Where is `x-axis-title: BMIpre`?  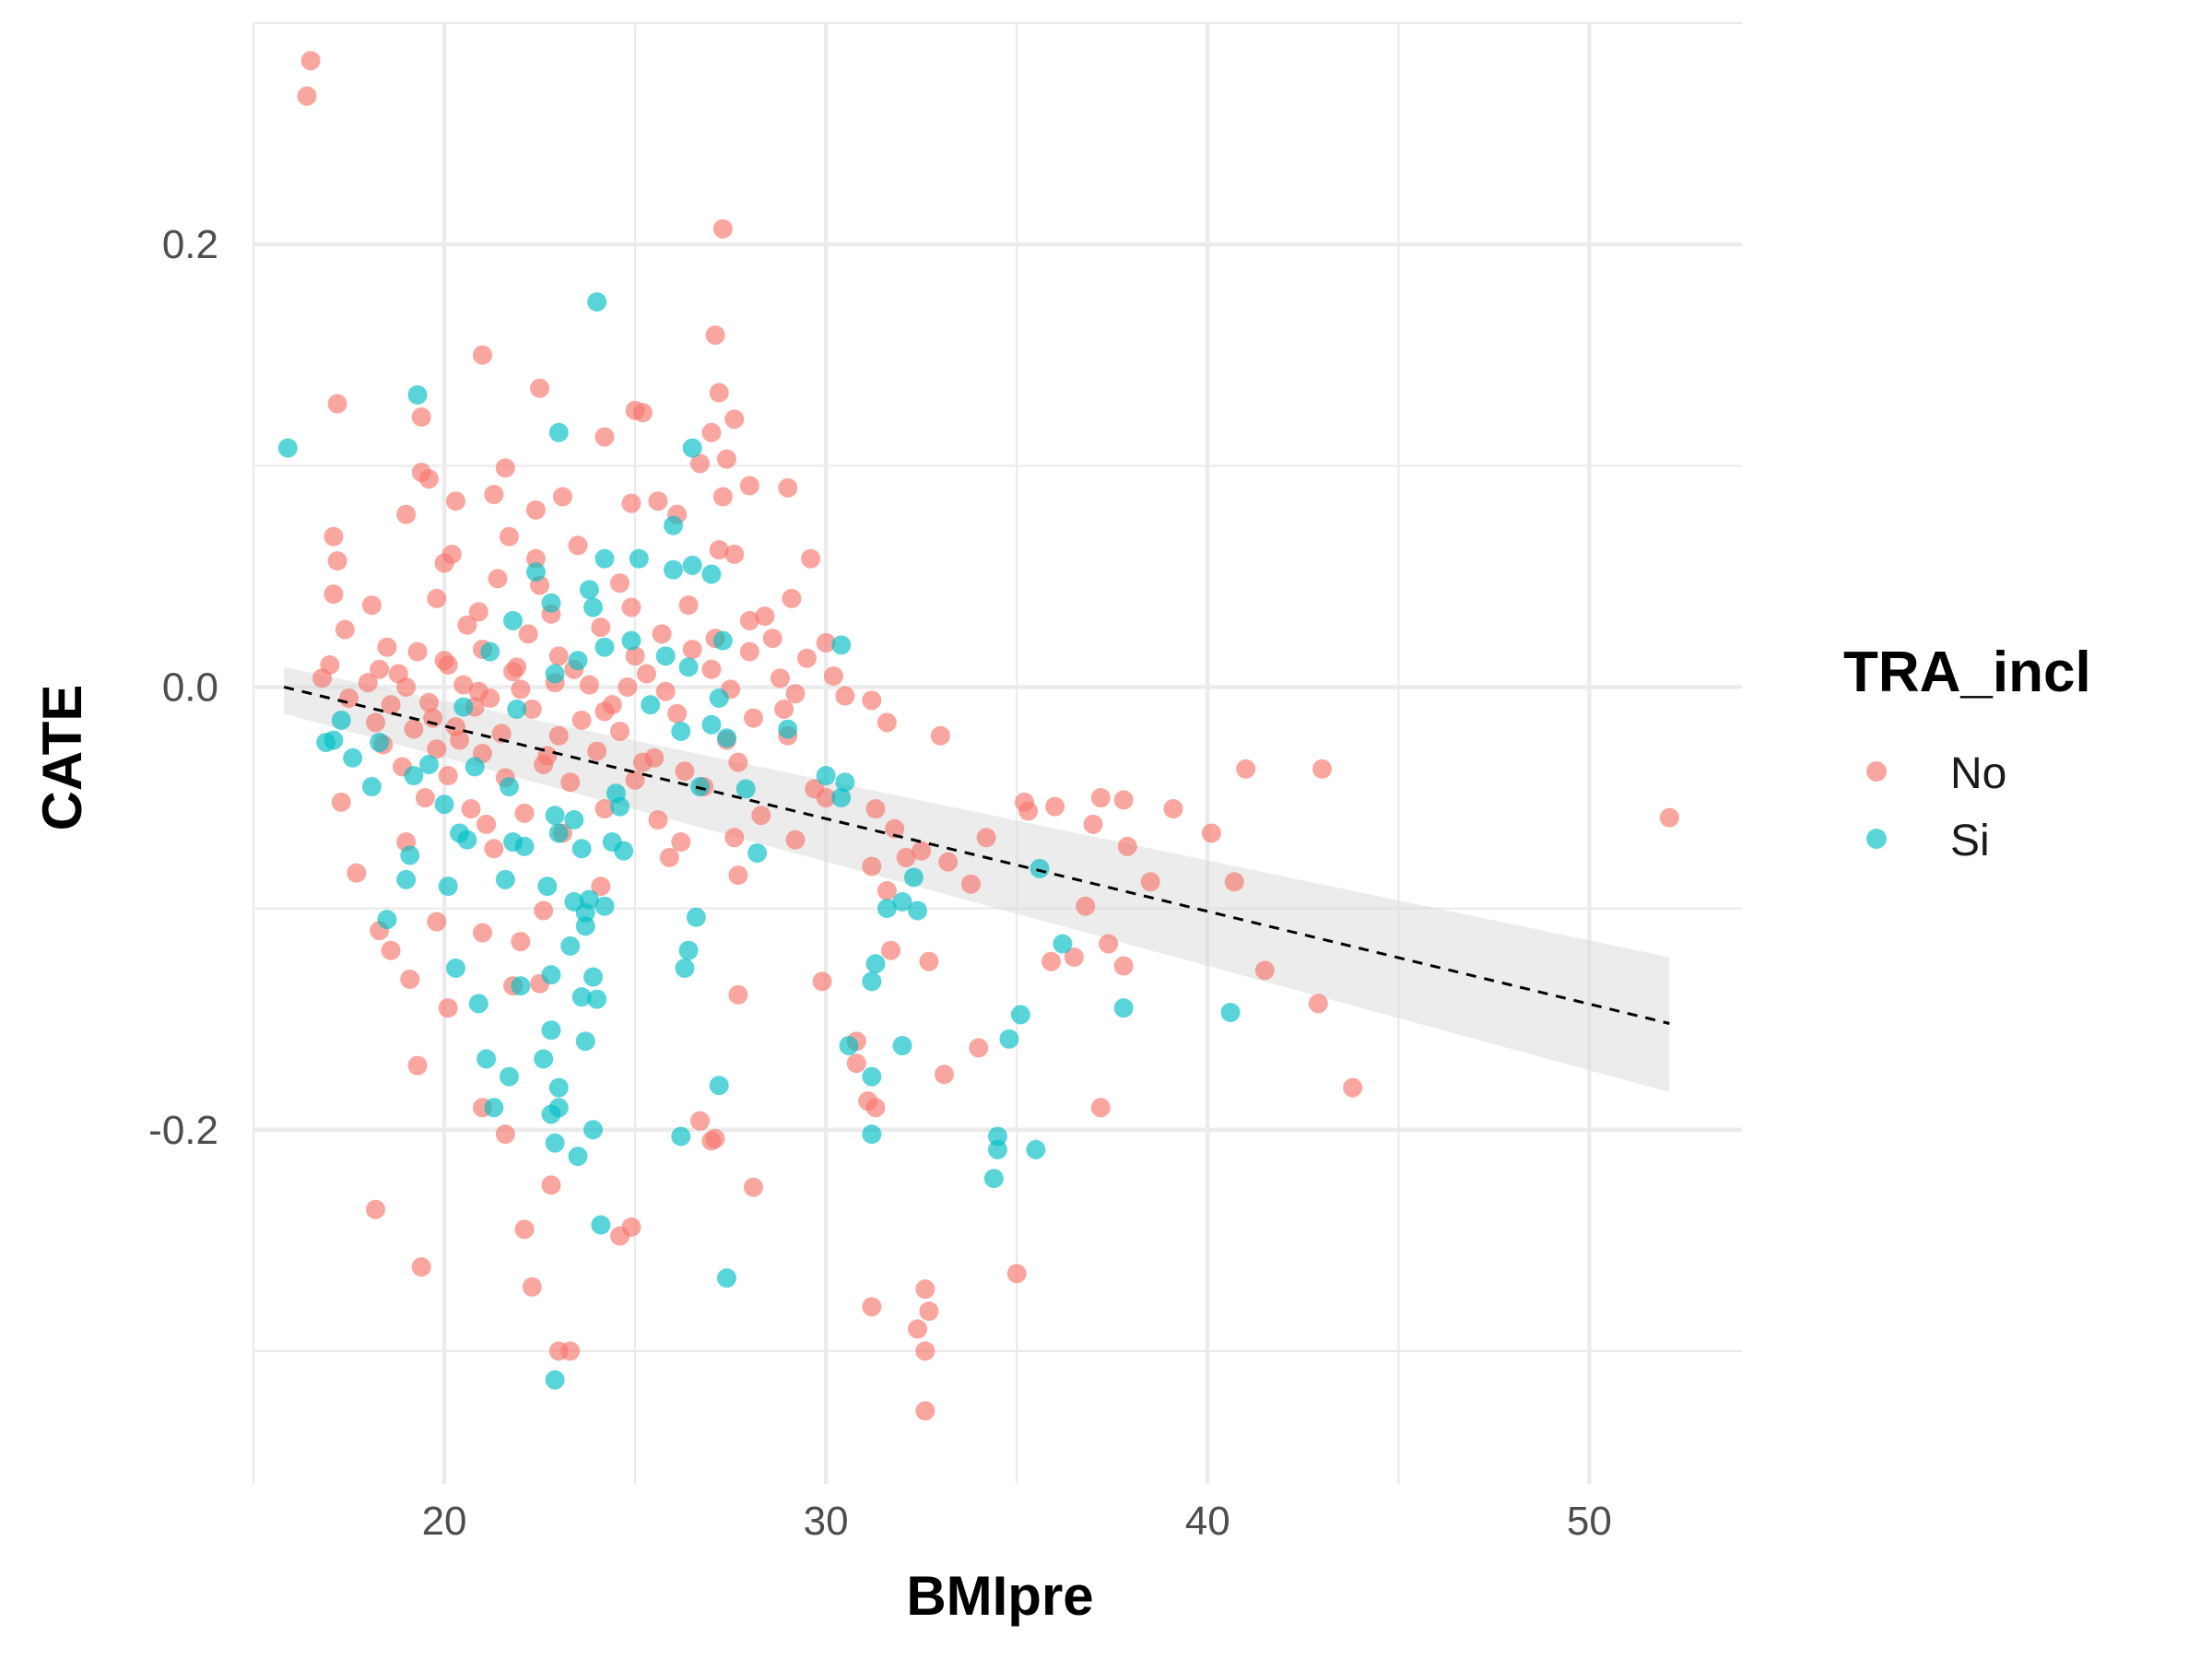
x-axis-title: BMIpre is located at coordinates (999, 1596).